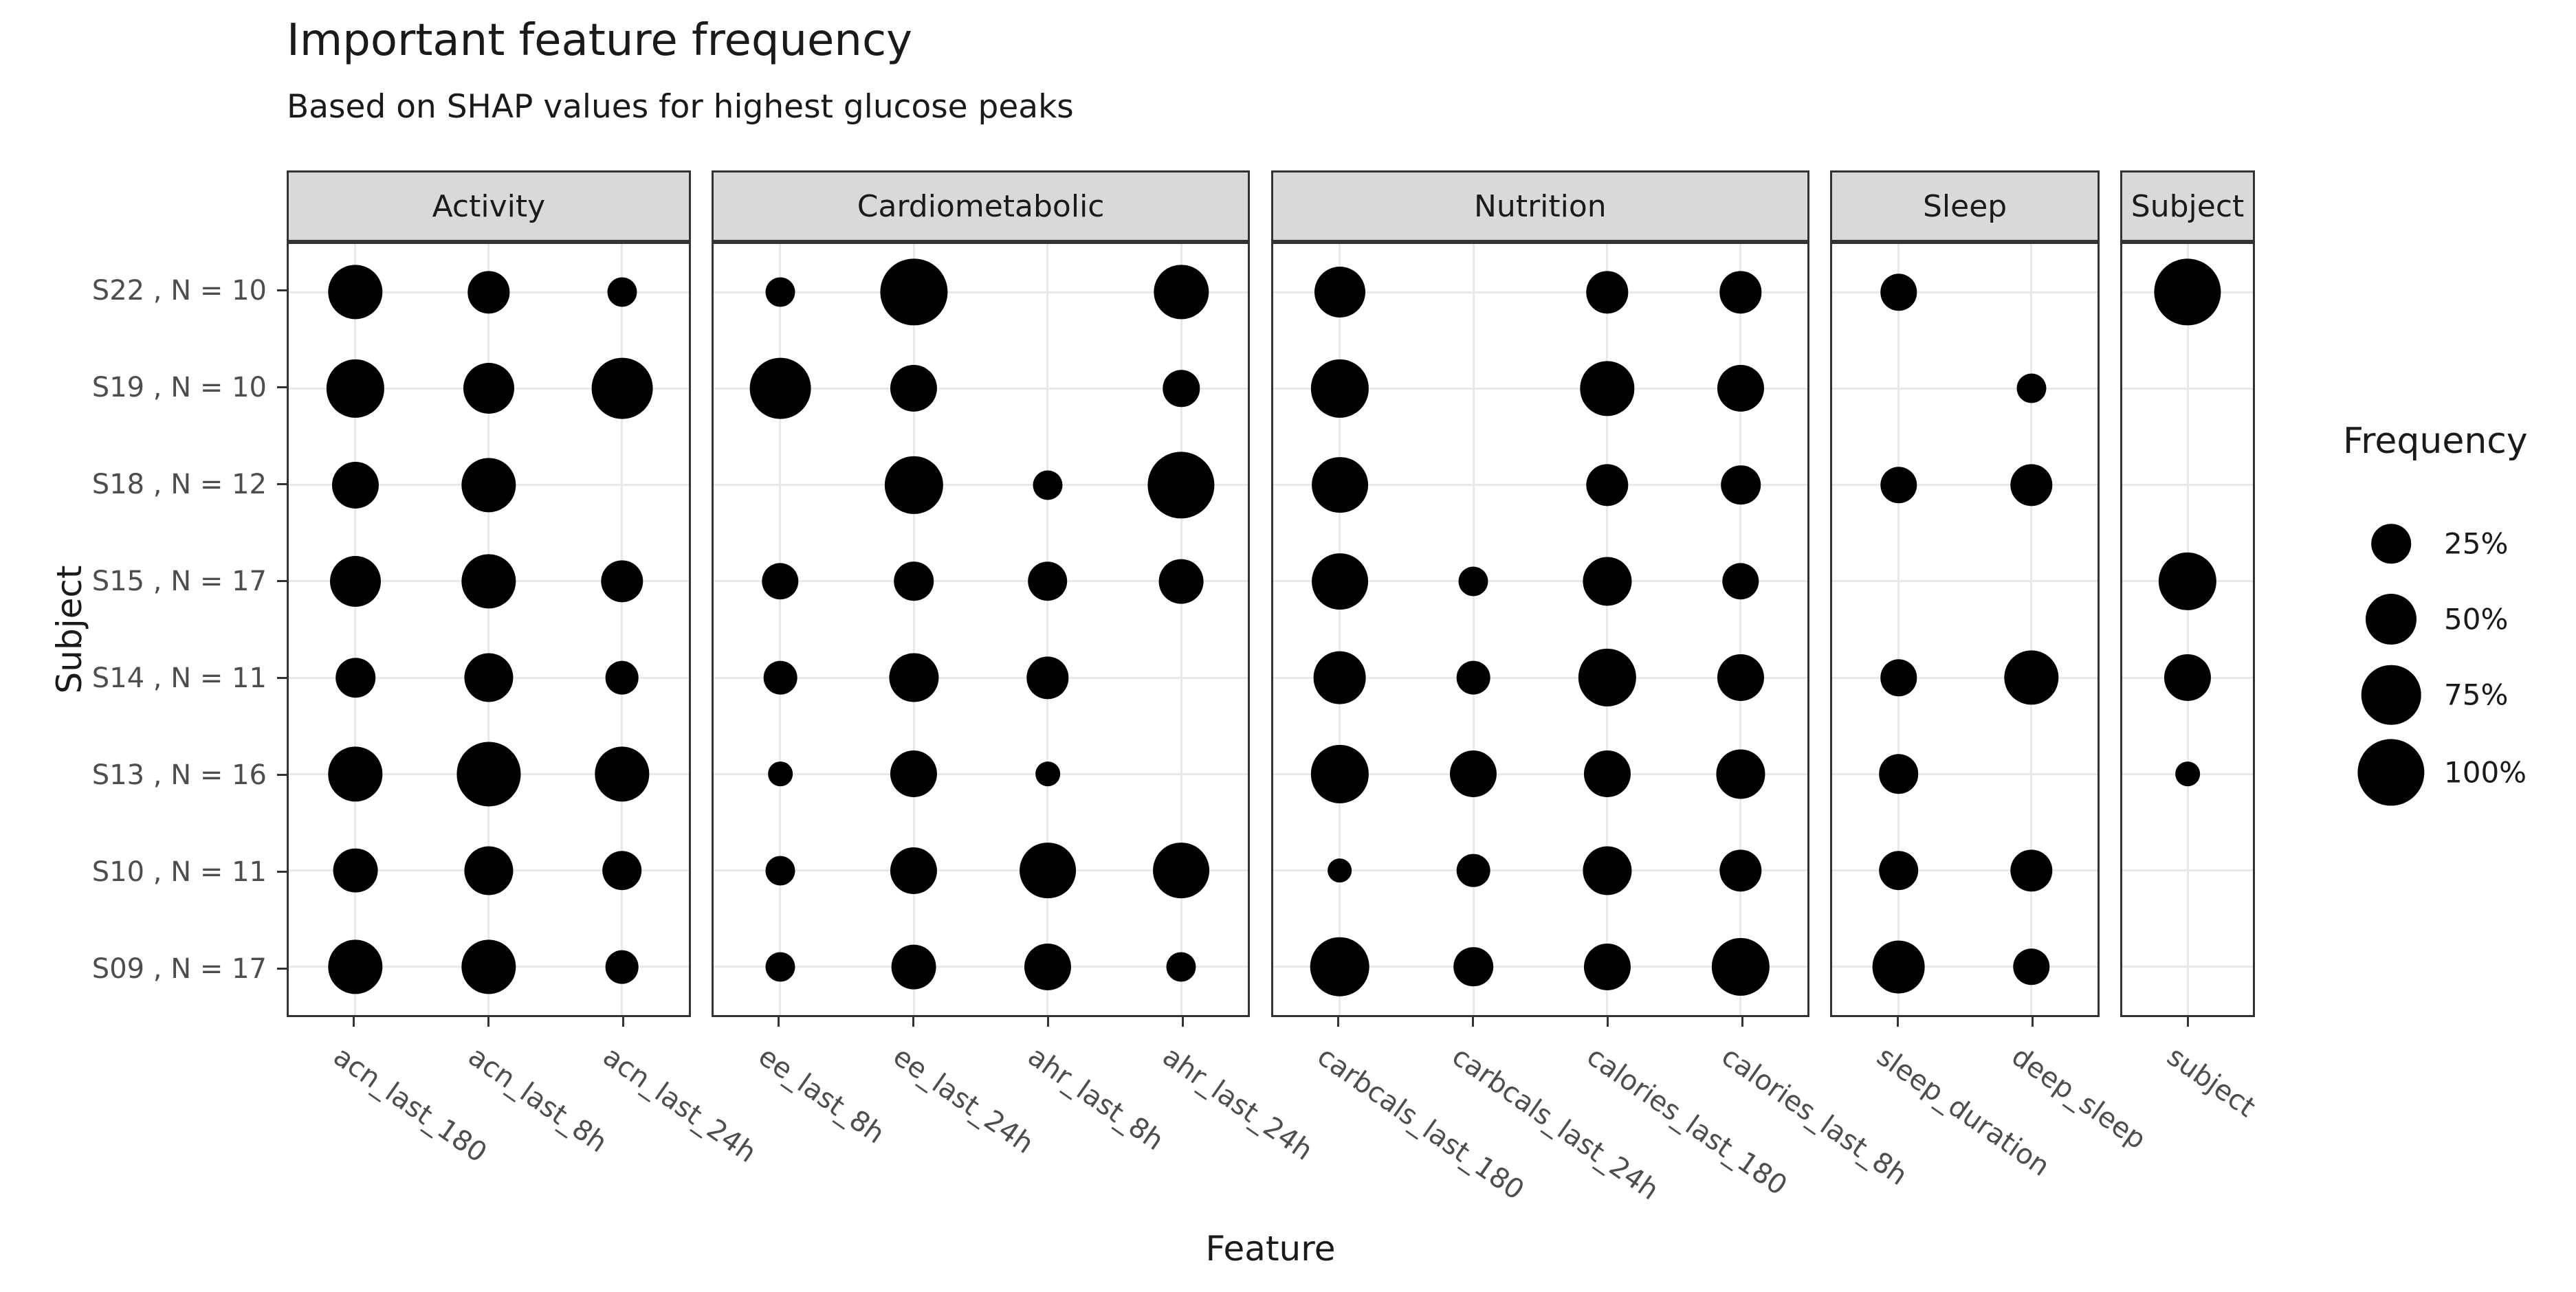 The height and width of the screenshot is (1292, 2576). I want to click on legend-key-label: 50%, so click(2476, 619).